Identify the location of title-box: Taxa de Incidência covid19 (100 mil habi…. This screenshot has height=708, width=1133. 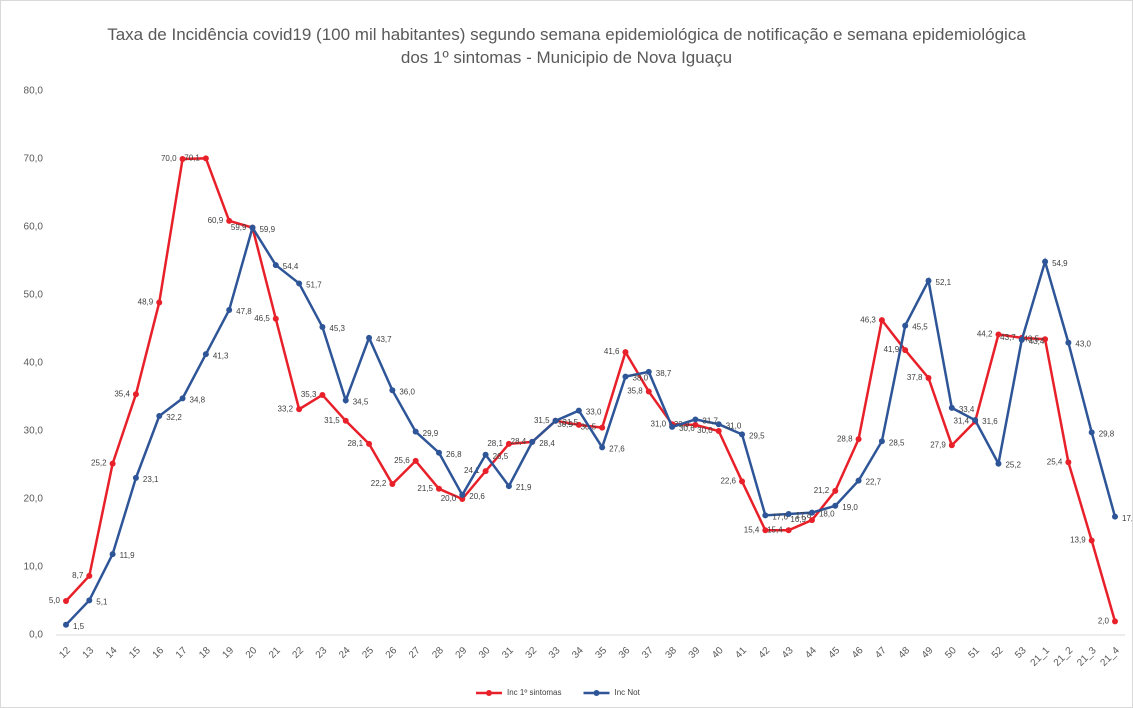
(566, 46).